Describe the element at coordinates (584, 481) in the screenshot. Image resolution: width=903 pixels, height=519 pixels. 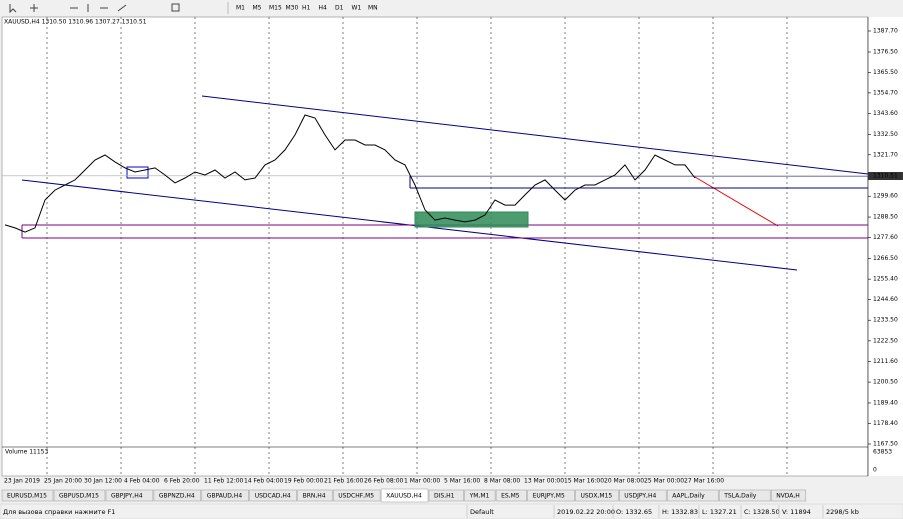
I see `time-label: 15 Mar 16:00` at that location.